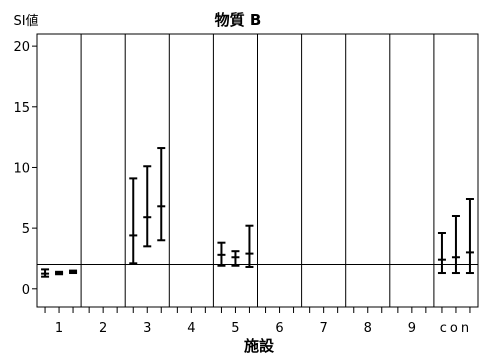 Image resolution: width=479 pixels, height=358 pixels. I want to click on x-tick-label: con, so click(456, 328).